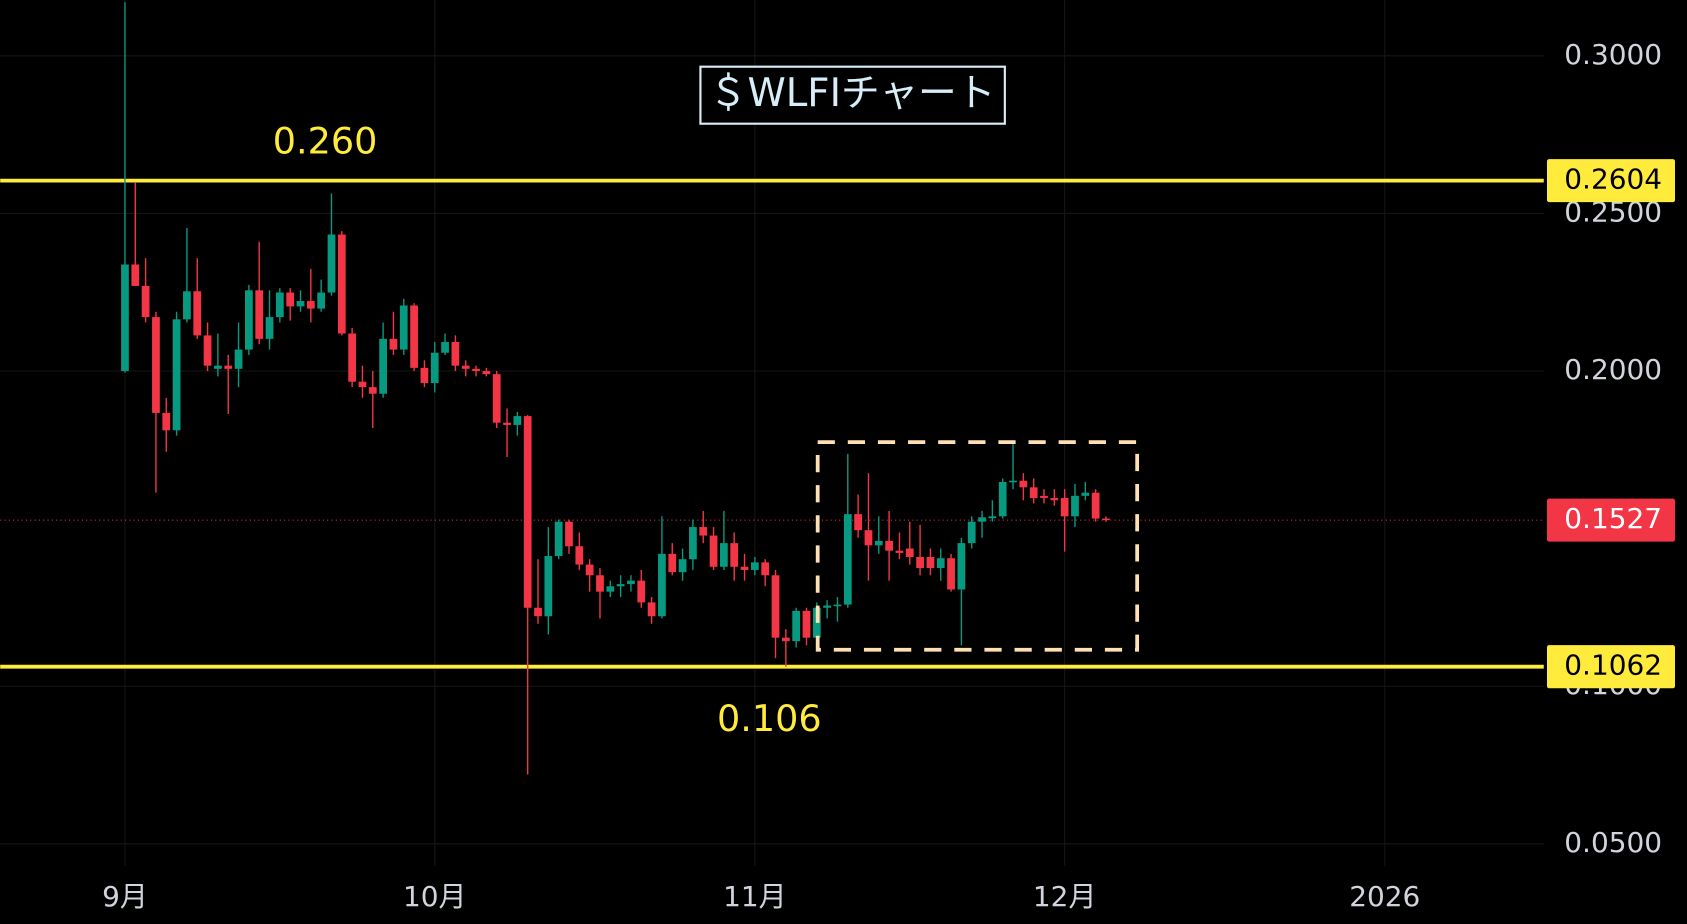 This screenshot has width=1687, height=924. Describe the element at coordinates (1384, 896) in the screenshot. I see `x-tick-label: 2026` at that location.